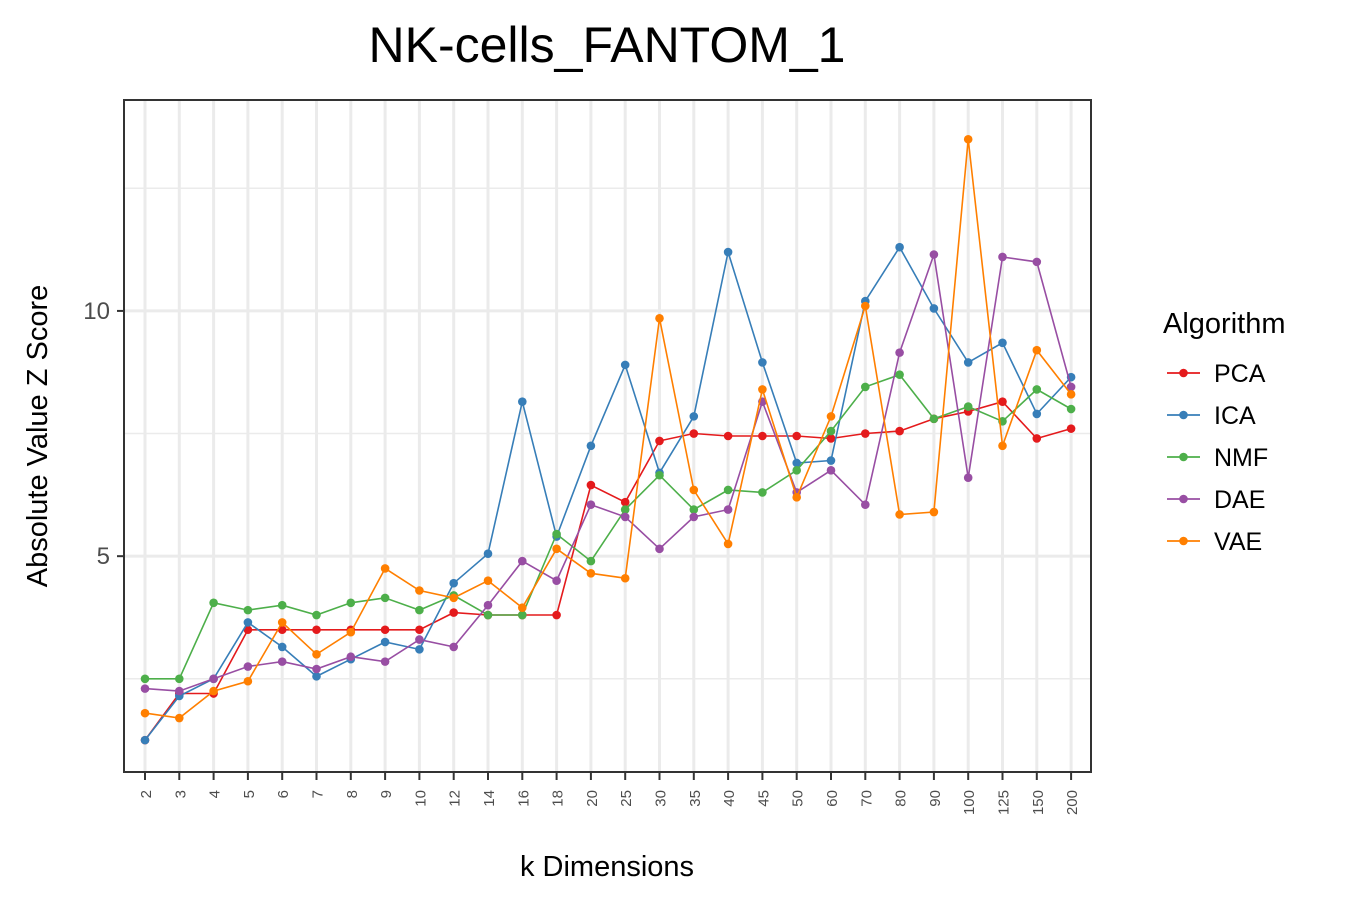 The height and width of the screenshot is (900, 1350). Describe the element at coordinates (832, 798) in the screenshot. I see `x-tick-label: 60` at that location.